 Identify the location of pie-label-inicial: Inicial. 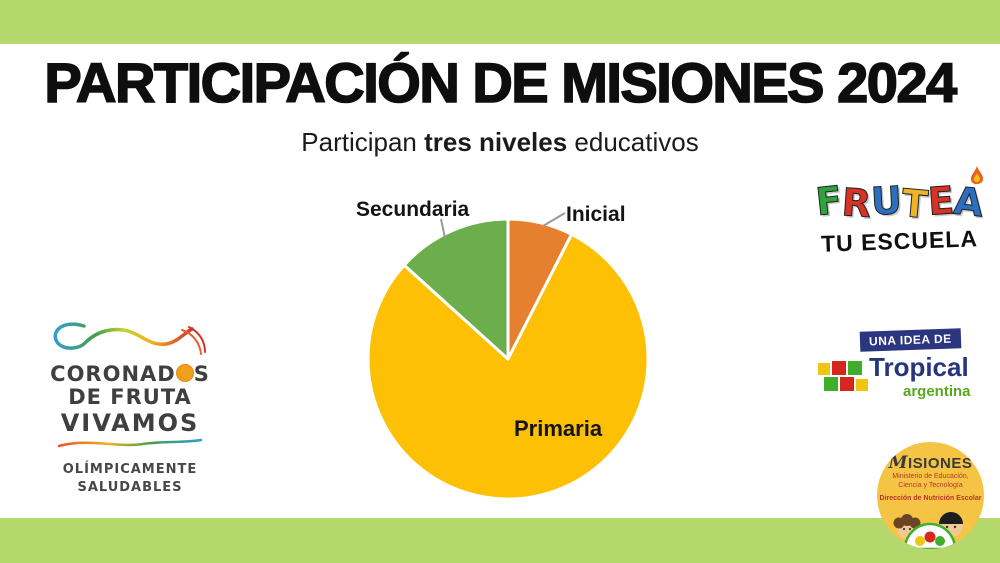
(596, 214).